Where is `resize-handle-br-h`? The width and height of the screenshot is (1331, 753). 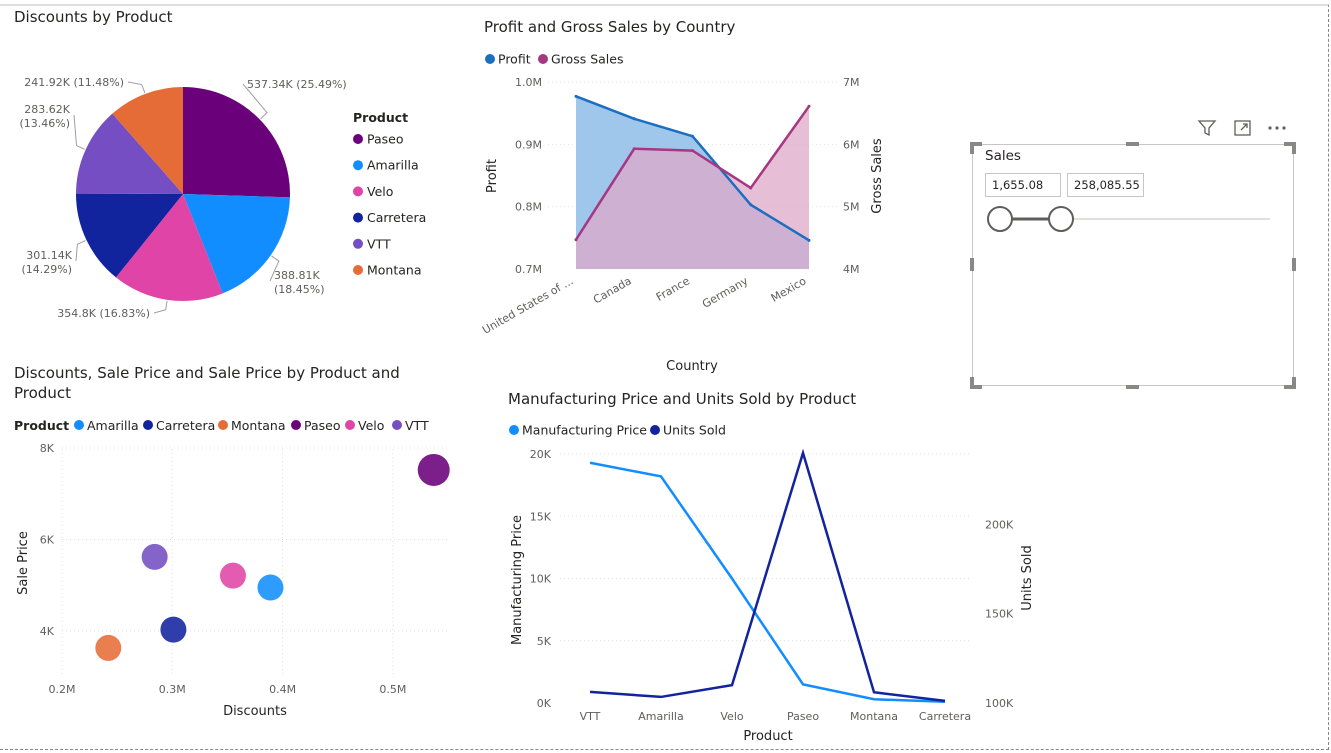
resize-handle-br-h is located at coordinates (1290, 387).